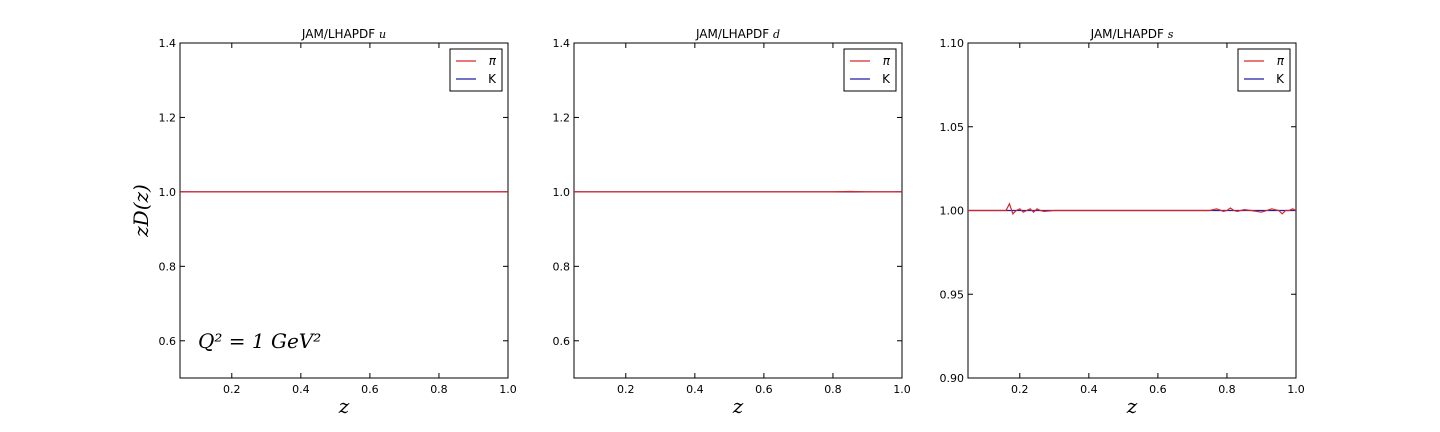 This screenshot has width=1440, height=432. Describe the element at coordinates (737, 34) in the screenshot. I see `chart-title: JAM/LHAPDF d` at that location.